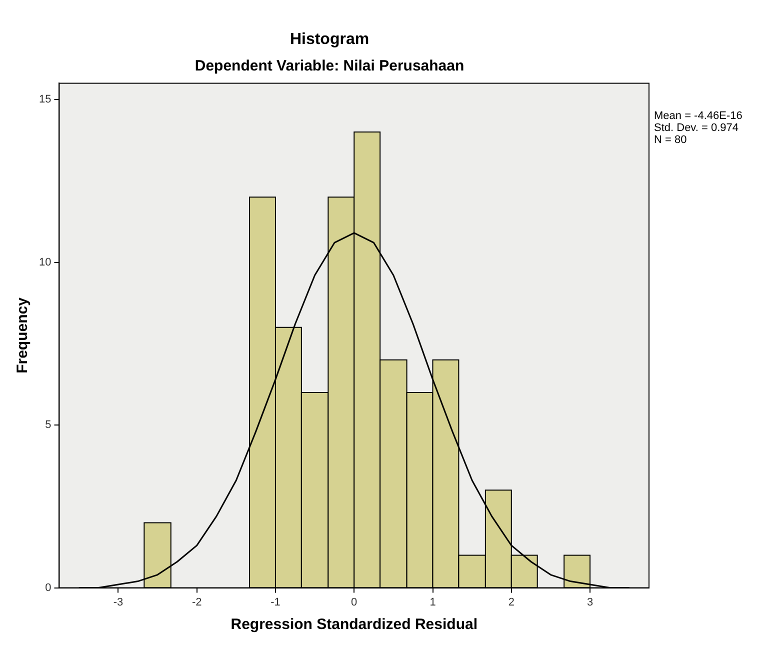 The width and height of the screenshot is (777, 658). What do you see at coordinates (48, 588) in the screenshot?
I see `y-tick-label: 0` at bounding box center [48, 588].